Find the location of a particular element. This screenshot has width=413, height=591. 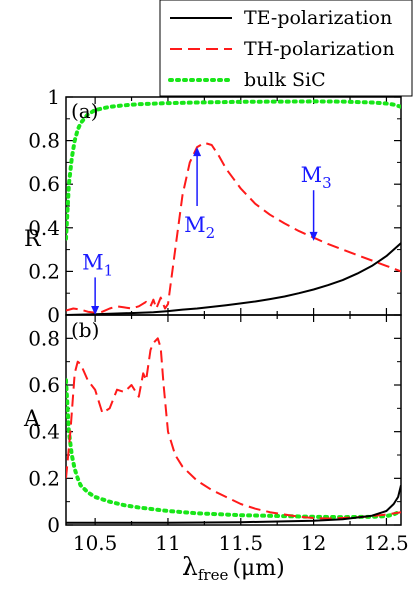

panel-a-ytick-label: 0.2 is located at coordinates (44, 271).